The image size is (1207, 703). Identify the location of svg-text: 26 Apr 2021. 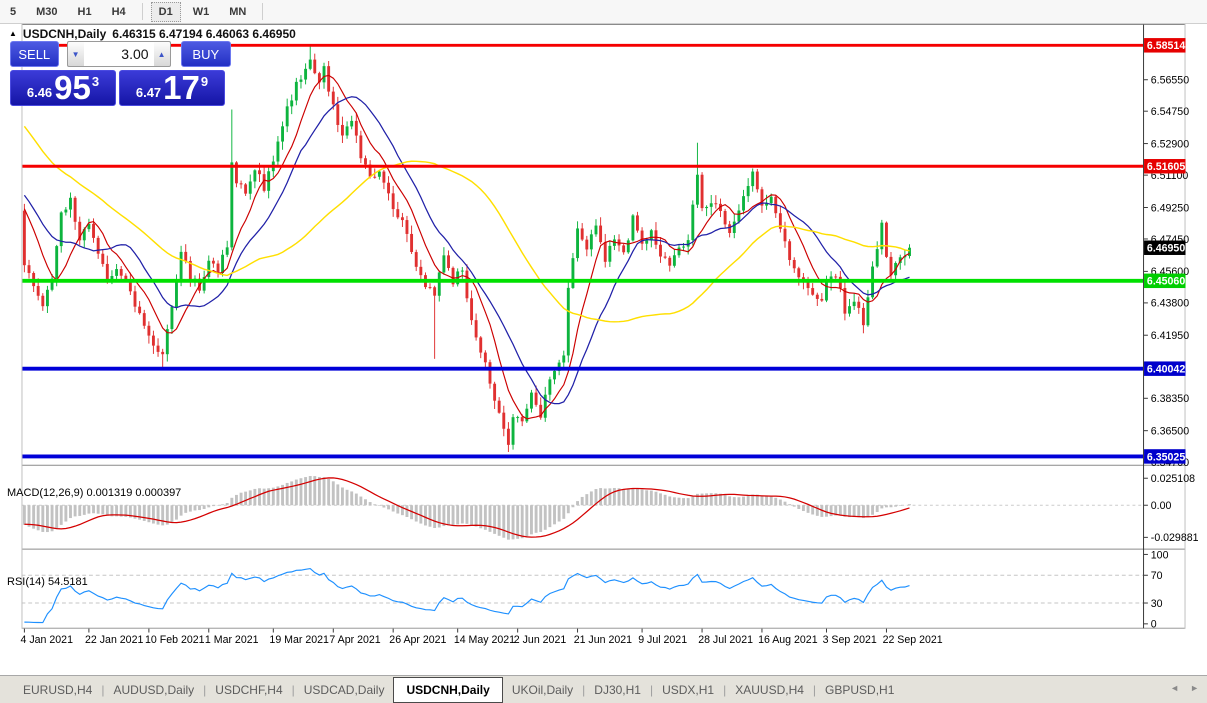
(417, 640).